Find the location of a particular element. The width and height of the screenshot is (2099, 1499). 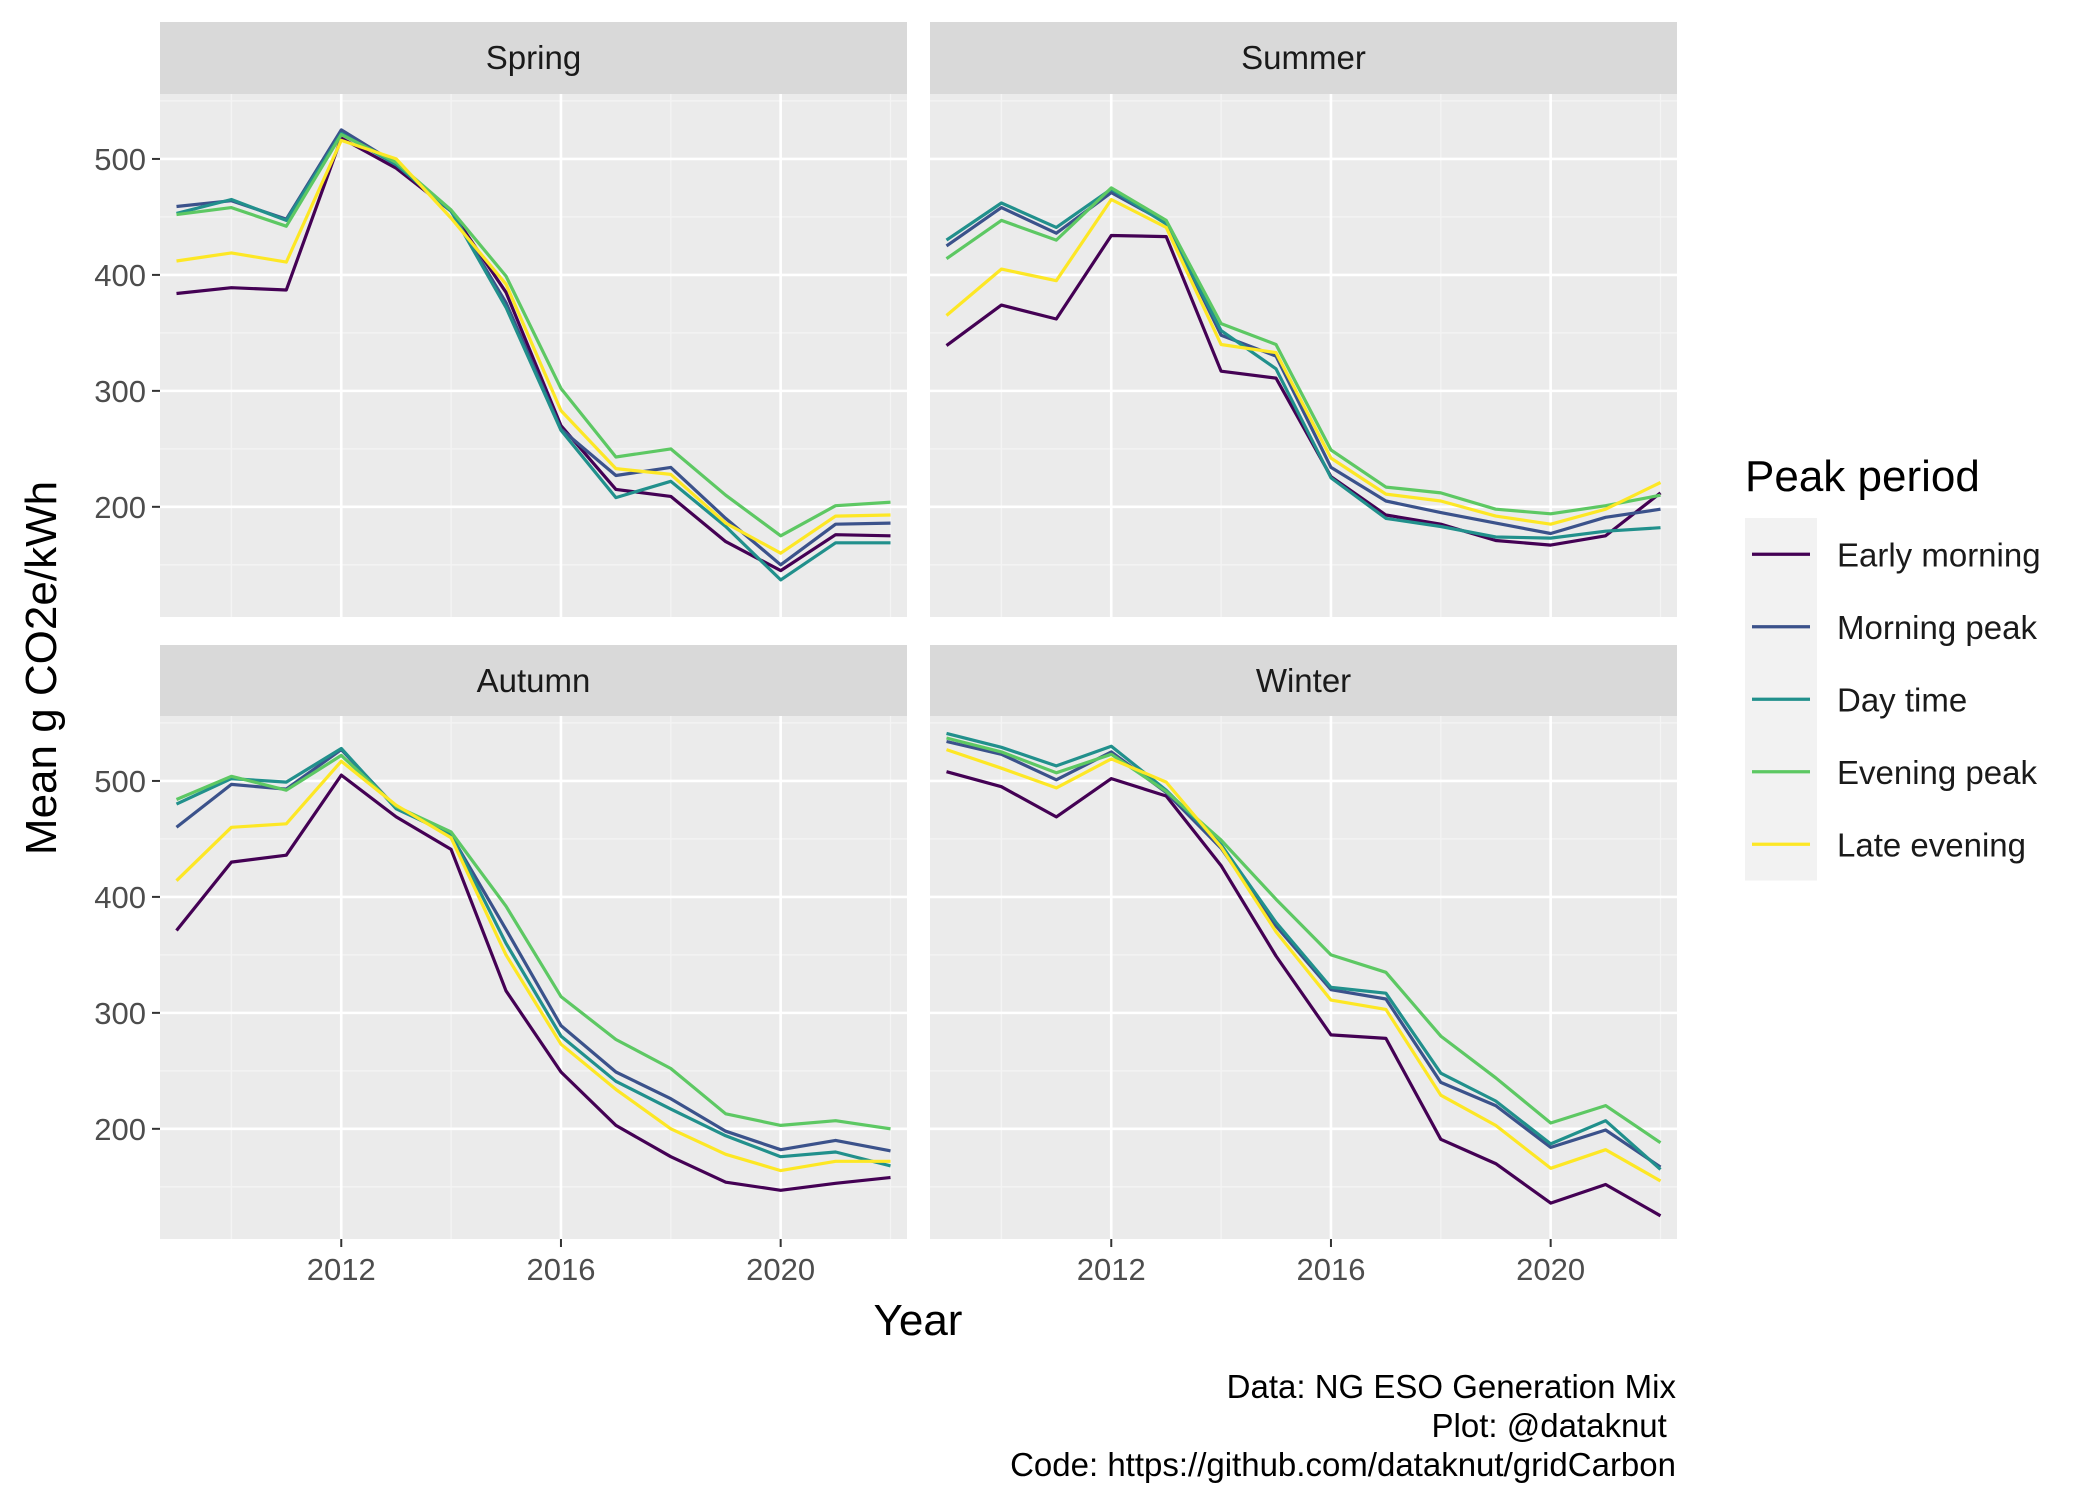

legend-item-morning-peak: Morning peak is located at coordinates (1891, 626).